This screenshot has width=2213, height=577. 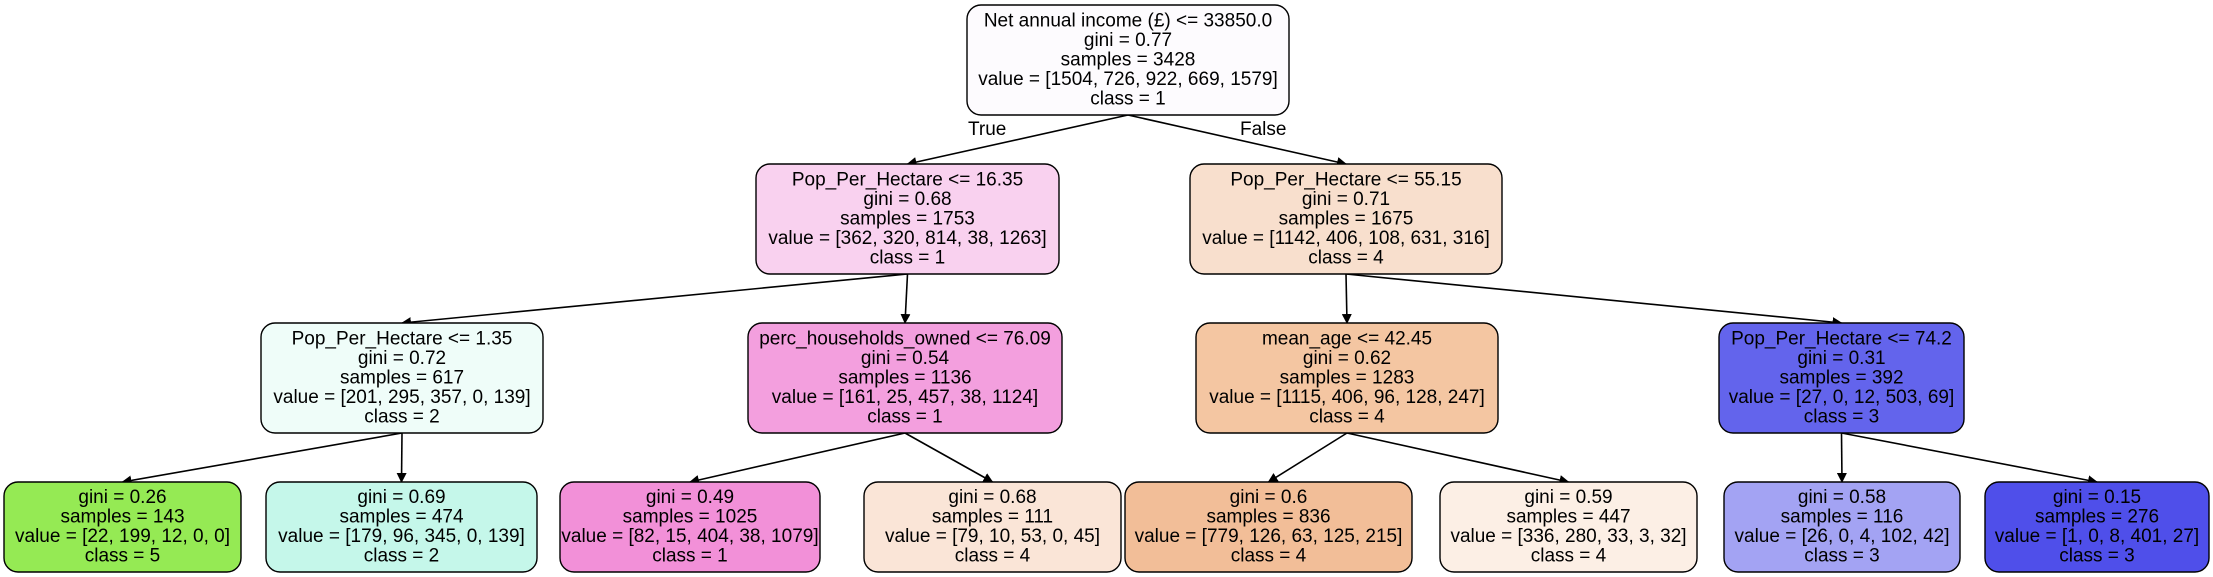 What do you see at coordinates (1128, 40) in the screenshot?
I see `node-line: gini = 0.77` at bounding box center [1128, 40].